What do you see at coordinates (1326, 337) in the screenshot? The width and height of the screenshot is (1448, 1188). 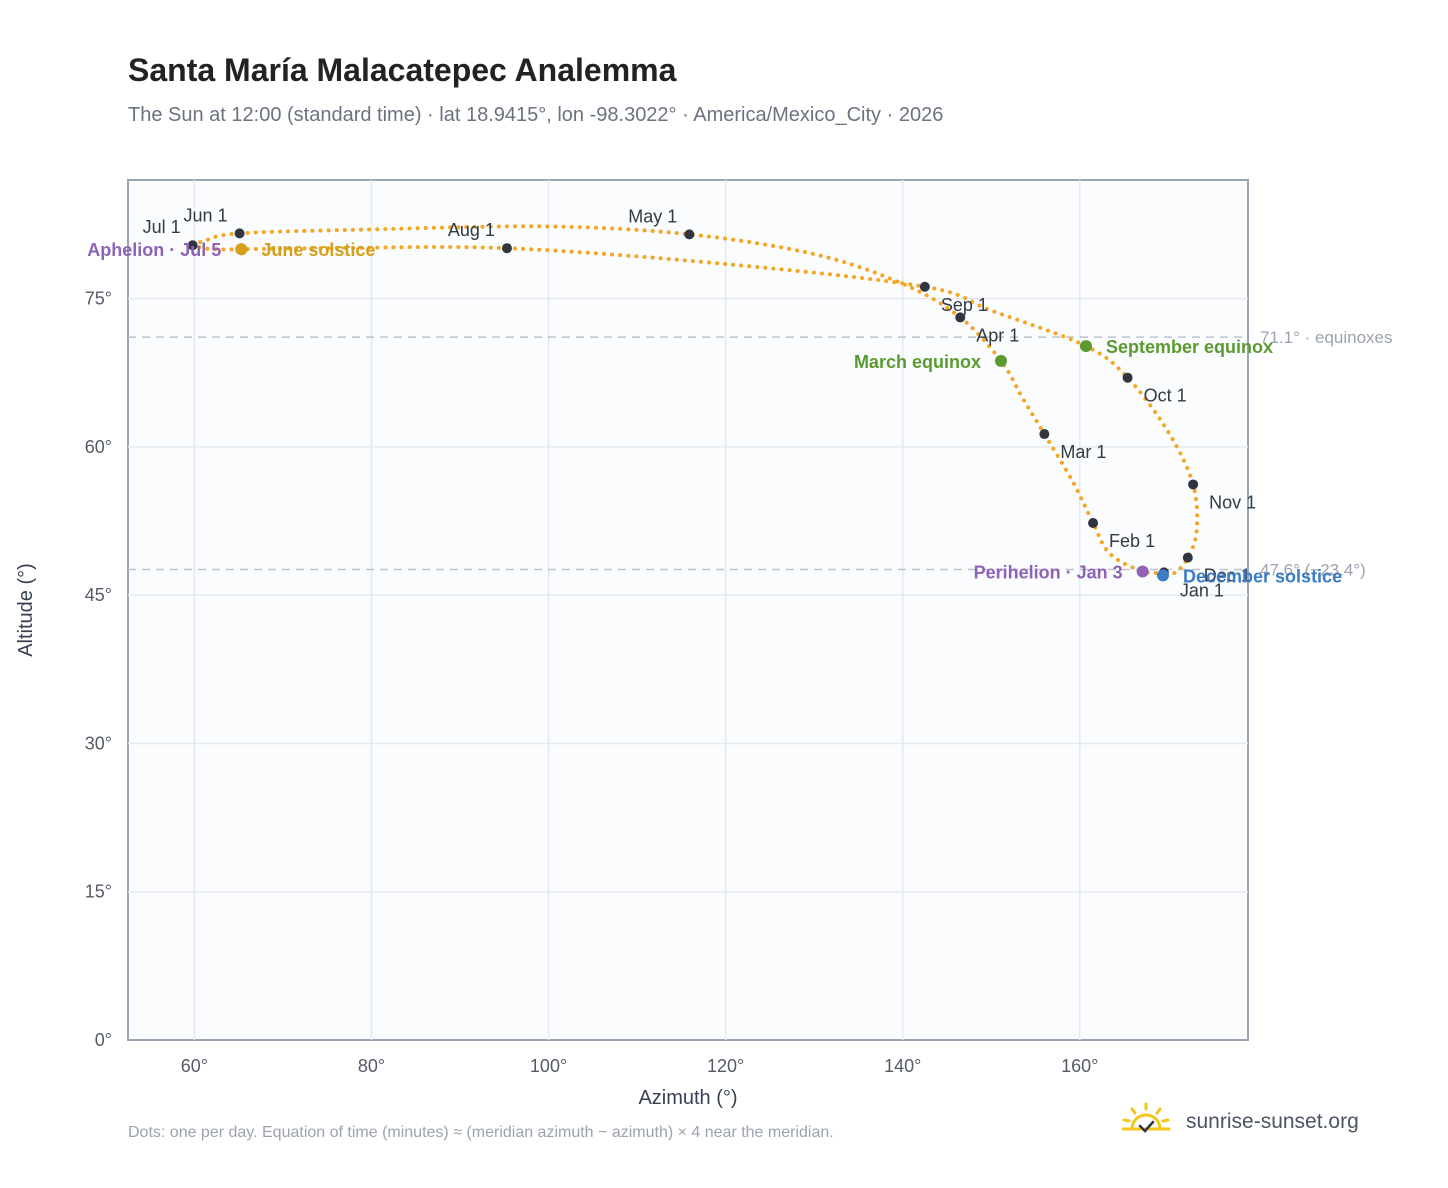 I see `reference-line-label: 71.1° · equinoxes` at bounding box center [1326, 337].